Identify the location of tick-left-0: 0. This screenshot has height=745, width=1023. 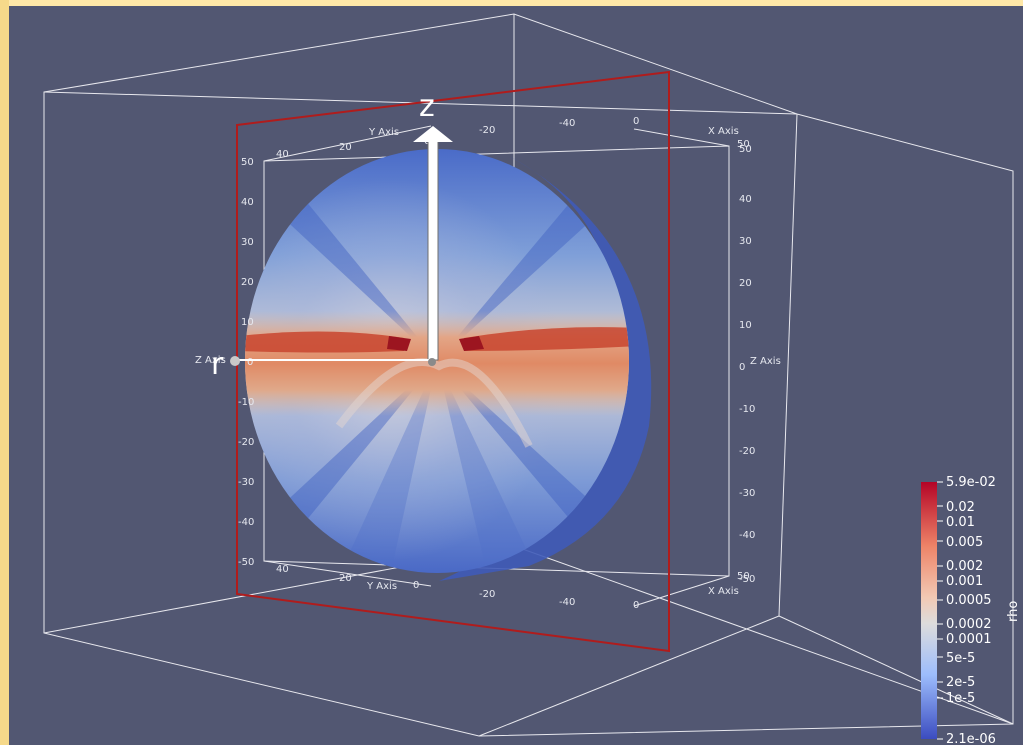
(250, 362).